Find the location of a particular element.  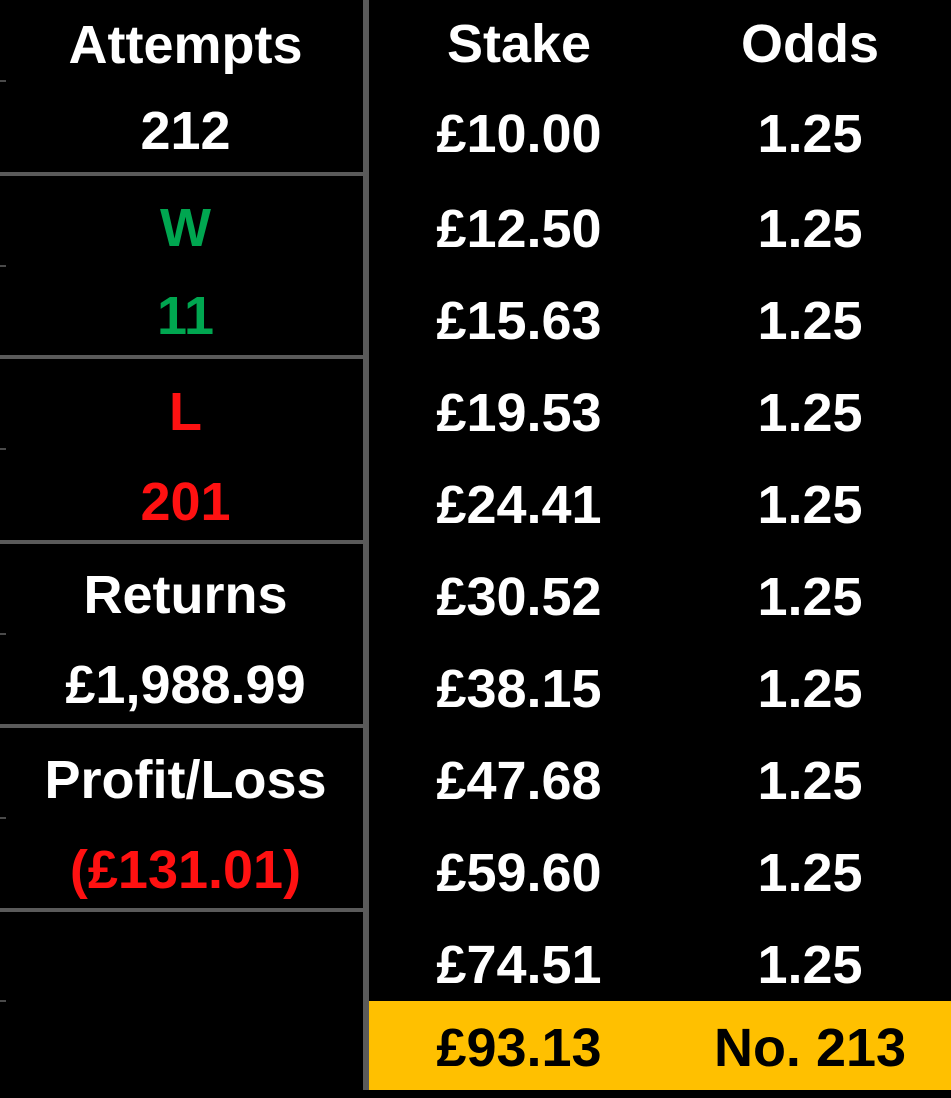

wins-value: 11 is located at coordinates (185, 316).